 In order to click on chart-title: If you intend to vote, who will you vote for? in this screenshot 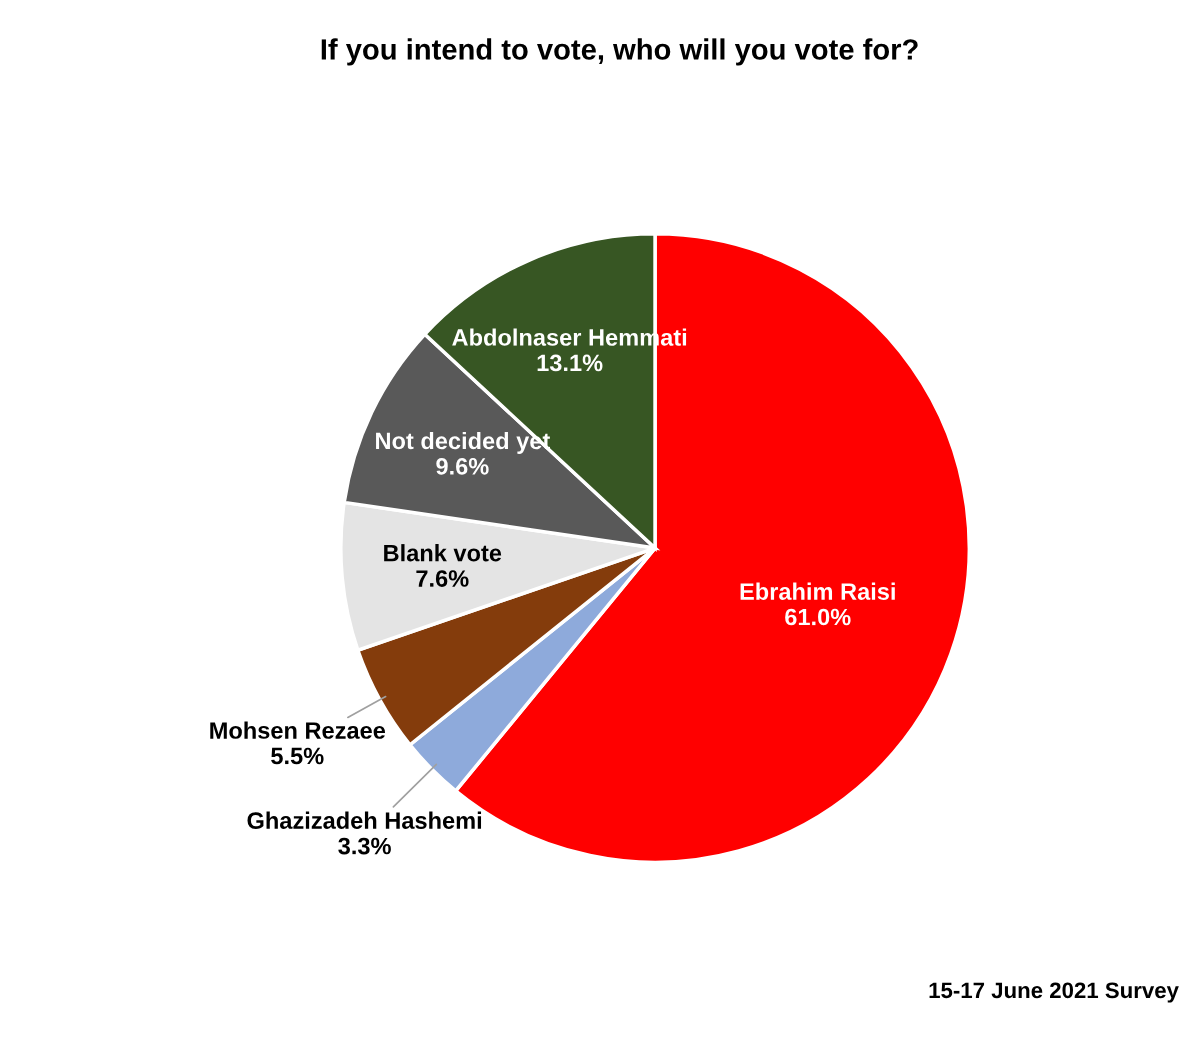, I will do `click(619, 52)`.